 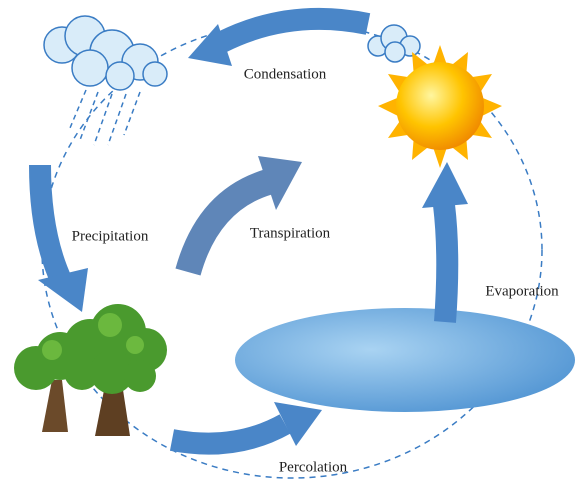 I want to click on label-condensation: Condensation, so click(x=285, y=74).